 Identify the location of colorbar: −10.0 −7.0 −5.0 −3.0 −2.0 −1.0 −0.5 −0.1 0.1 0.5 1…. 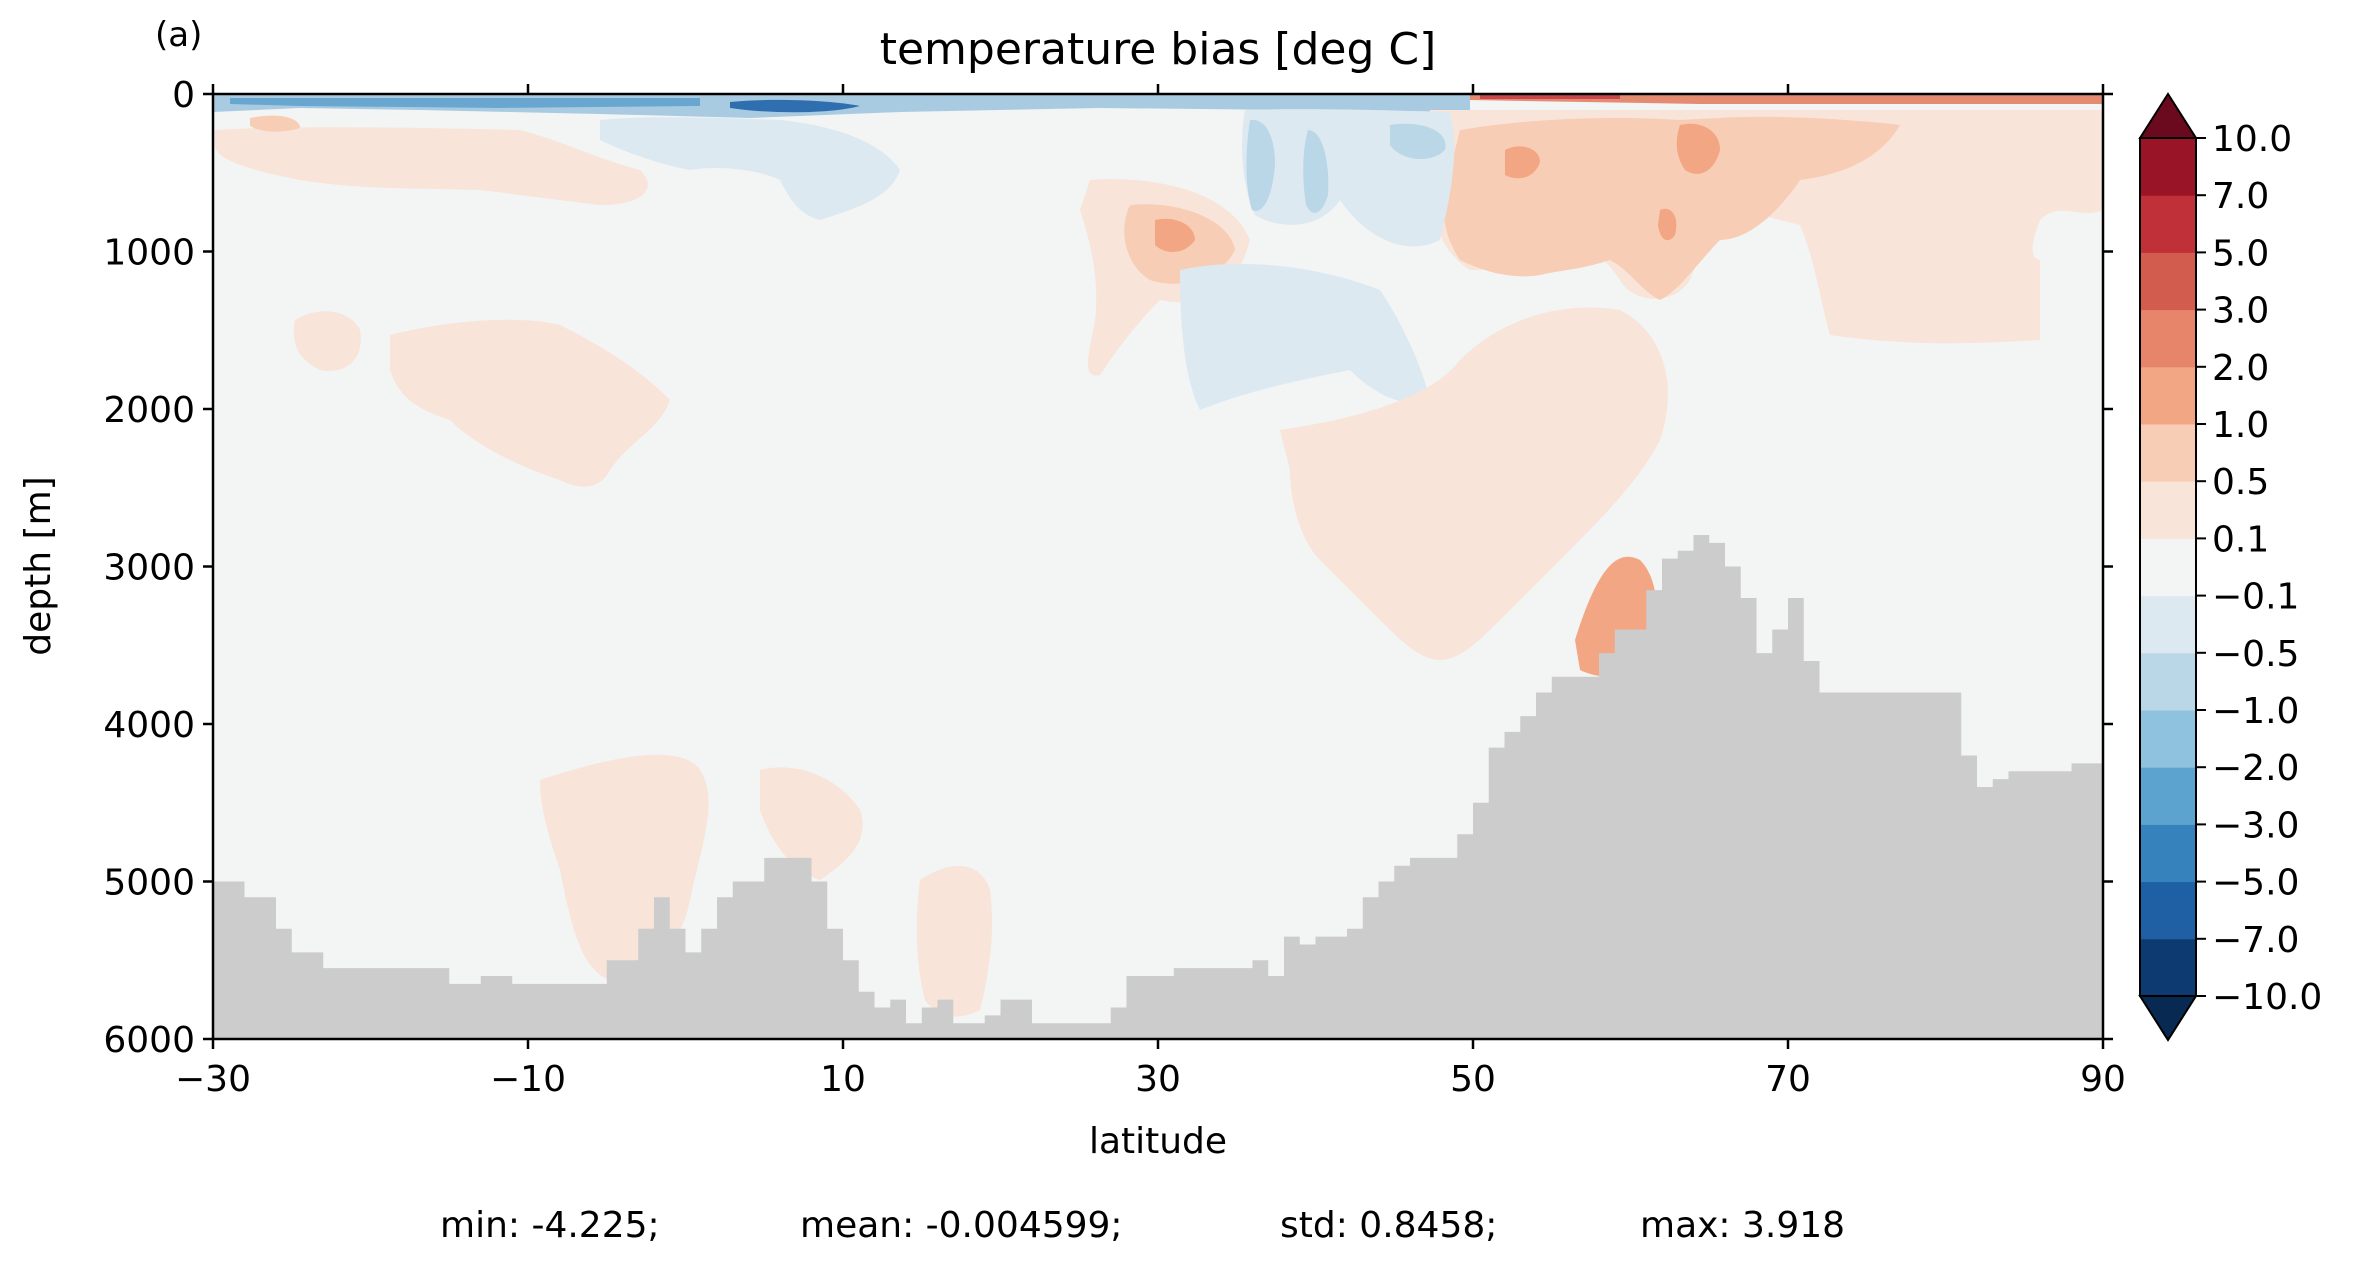
(2230, 567).